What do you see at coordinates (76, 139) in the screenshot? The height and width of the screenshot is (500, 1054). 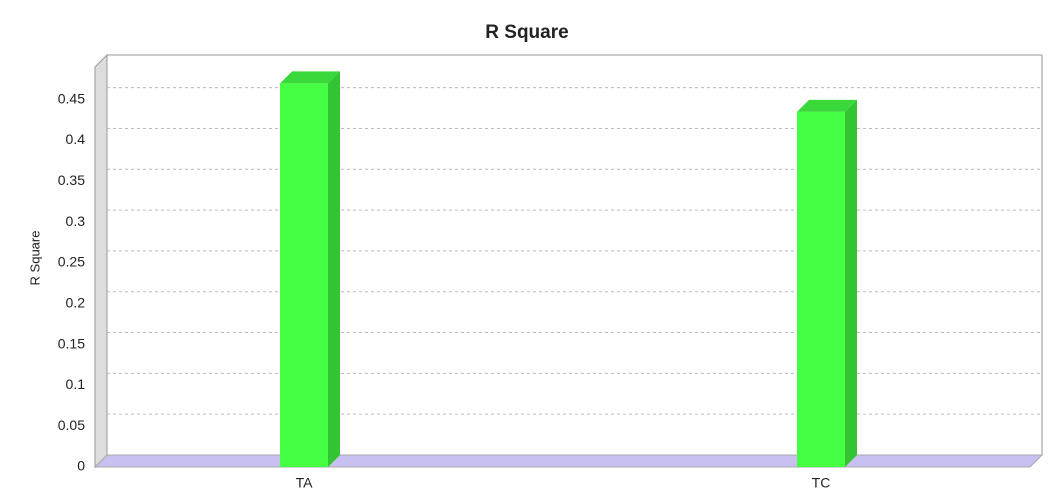 I see `y-tick-label: 0.4` at bounding box center [76, 139].